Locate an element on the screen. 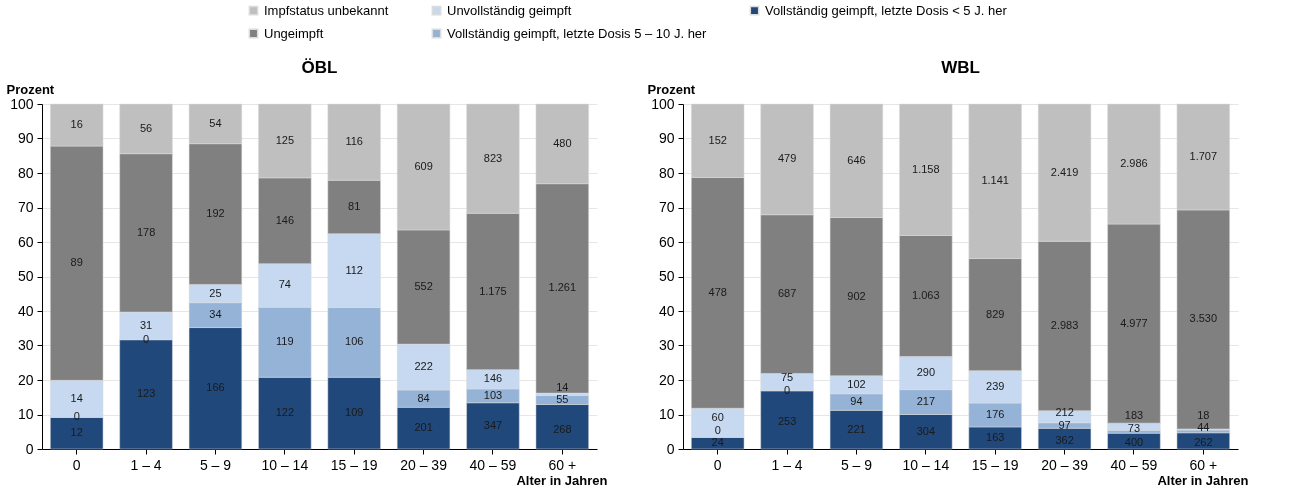  annotation: 192 is located at coordinates (215, 213).